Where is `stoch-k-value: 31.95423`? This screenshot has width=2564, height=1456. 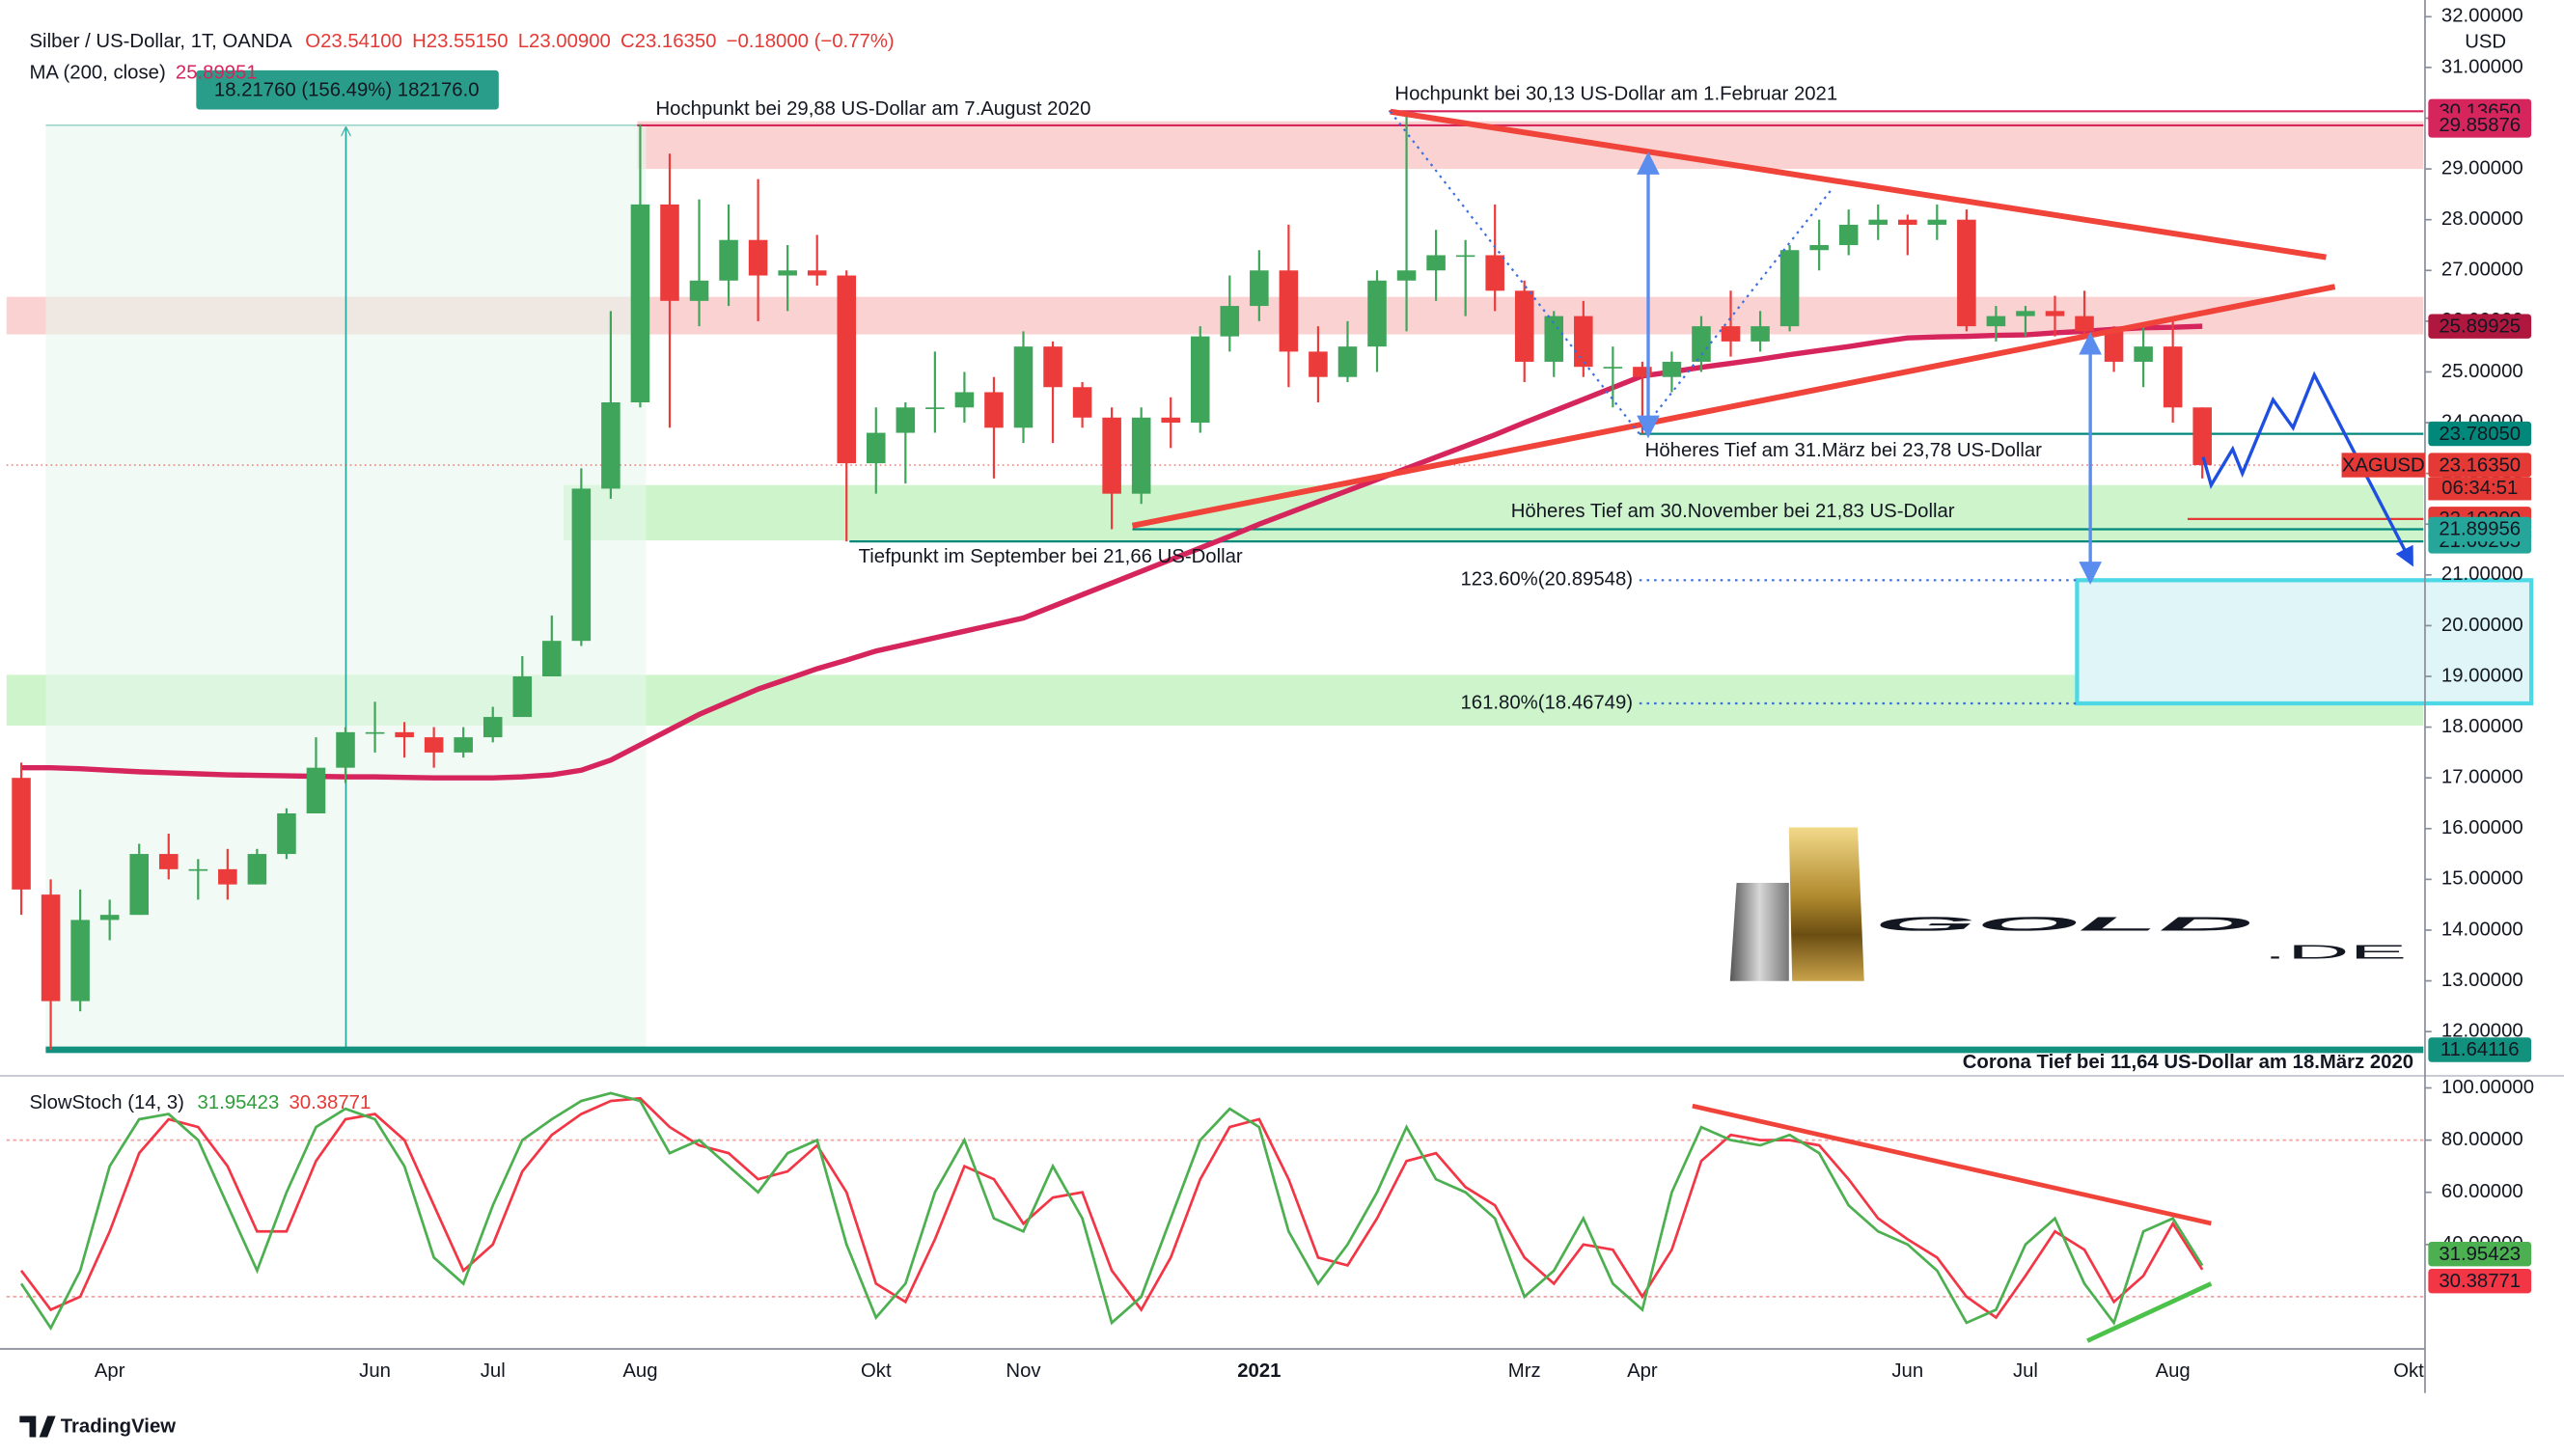 stoch-k-value: 31.95423 is located at coordinates (239, 1102).